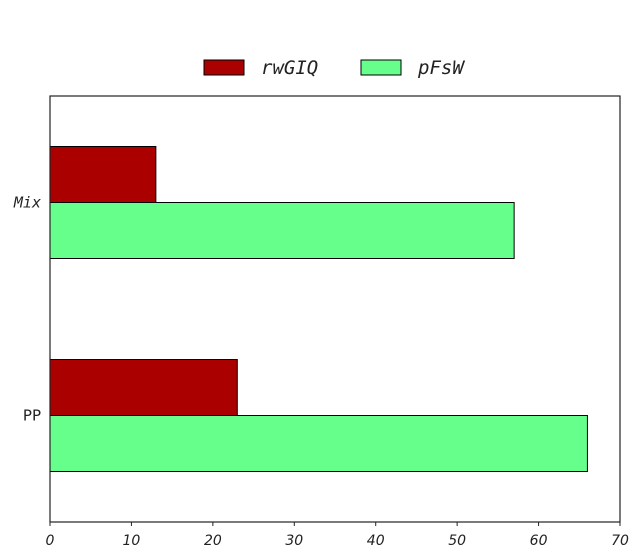  I want to click on x-tick-label: 50, so click(457, 541).